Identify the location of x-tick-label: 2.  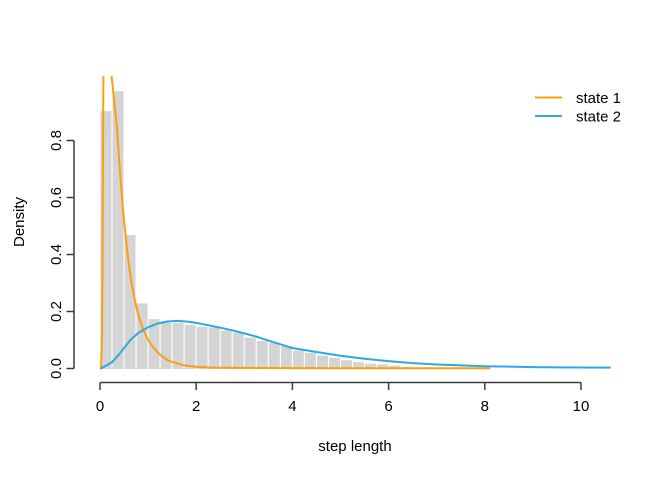
(196, 406).